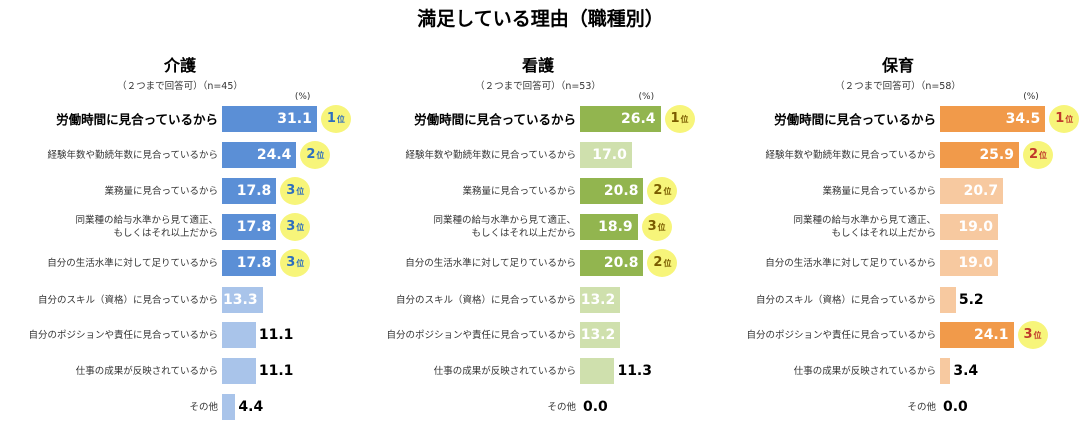  I want to click on data-label: 25.9, so click(996, 155).